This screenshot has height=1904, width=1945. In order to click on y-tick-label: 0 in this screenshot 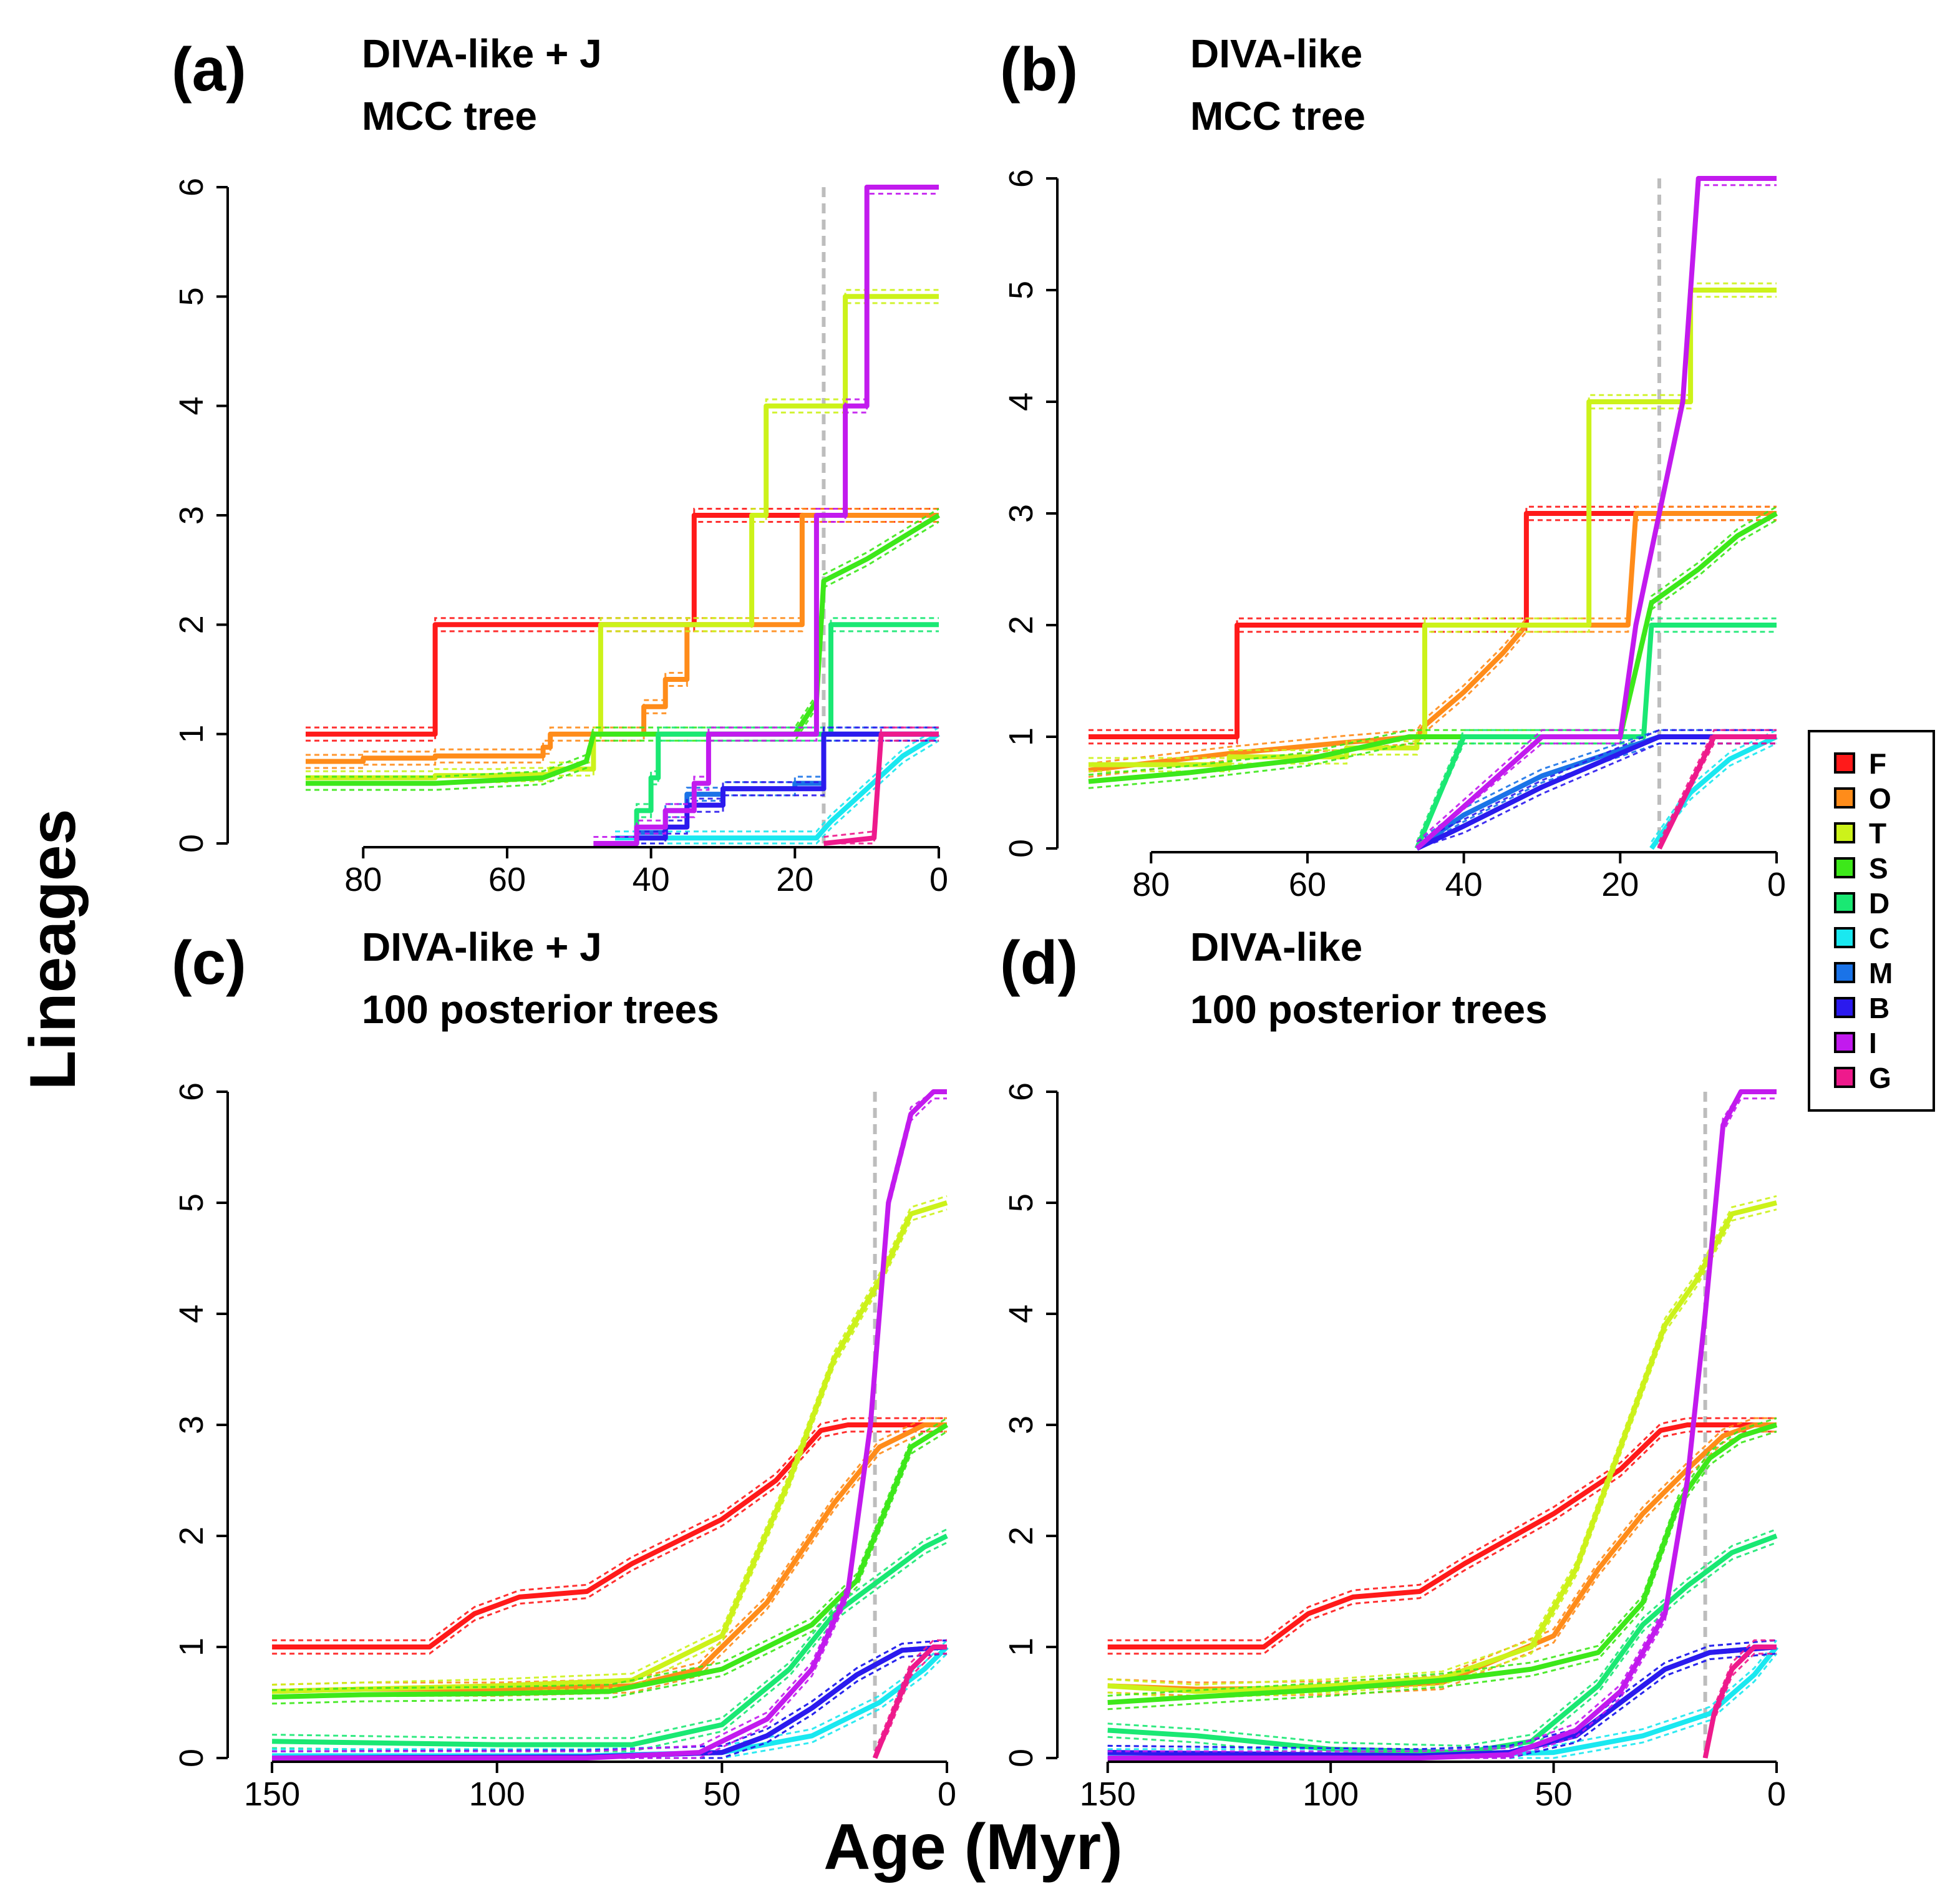, I will do `click(1021, 1758)`.